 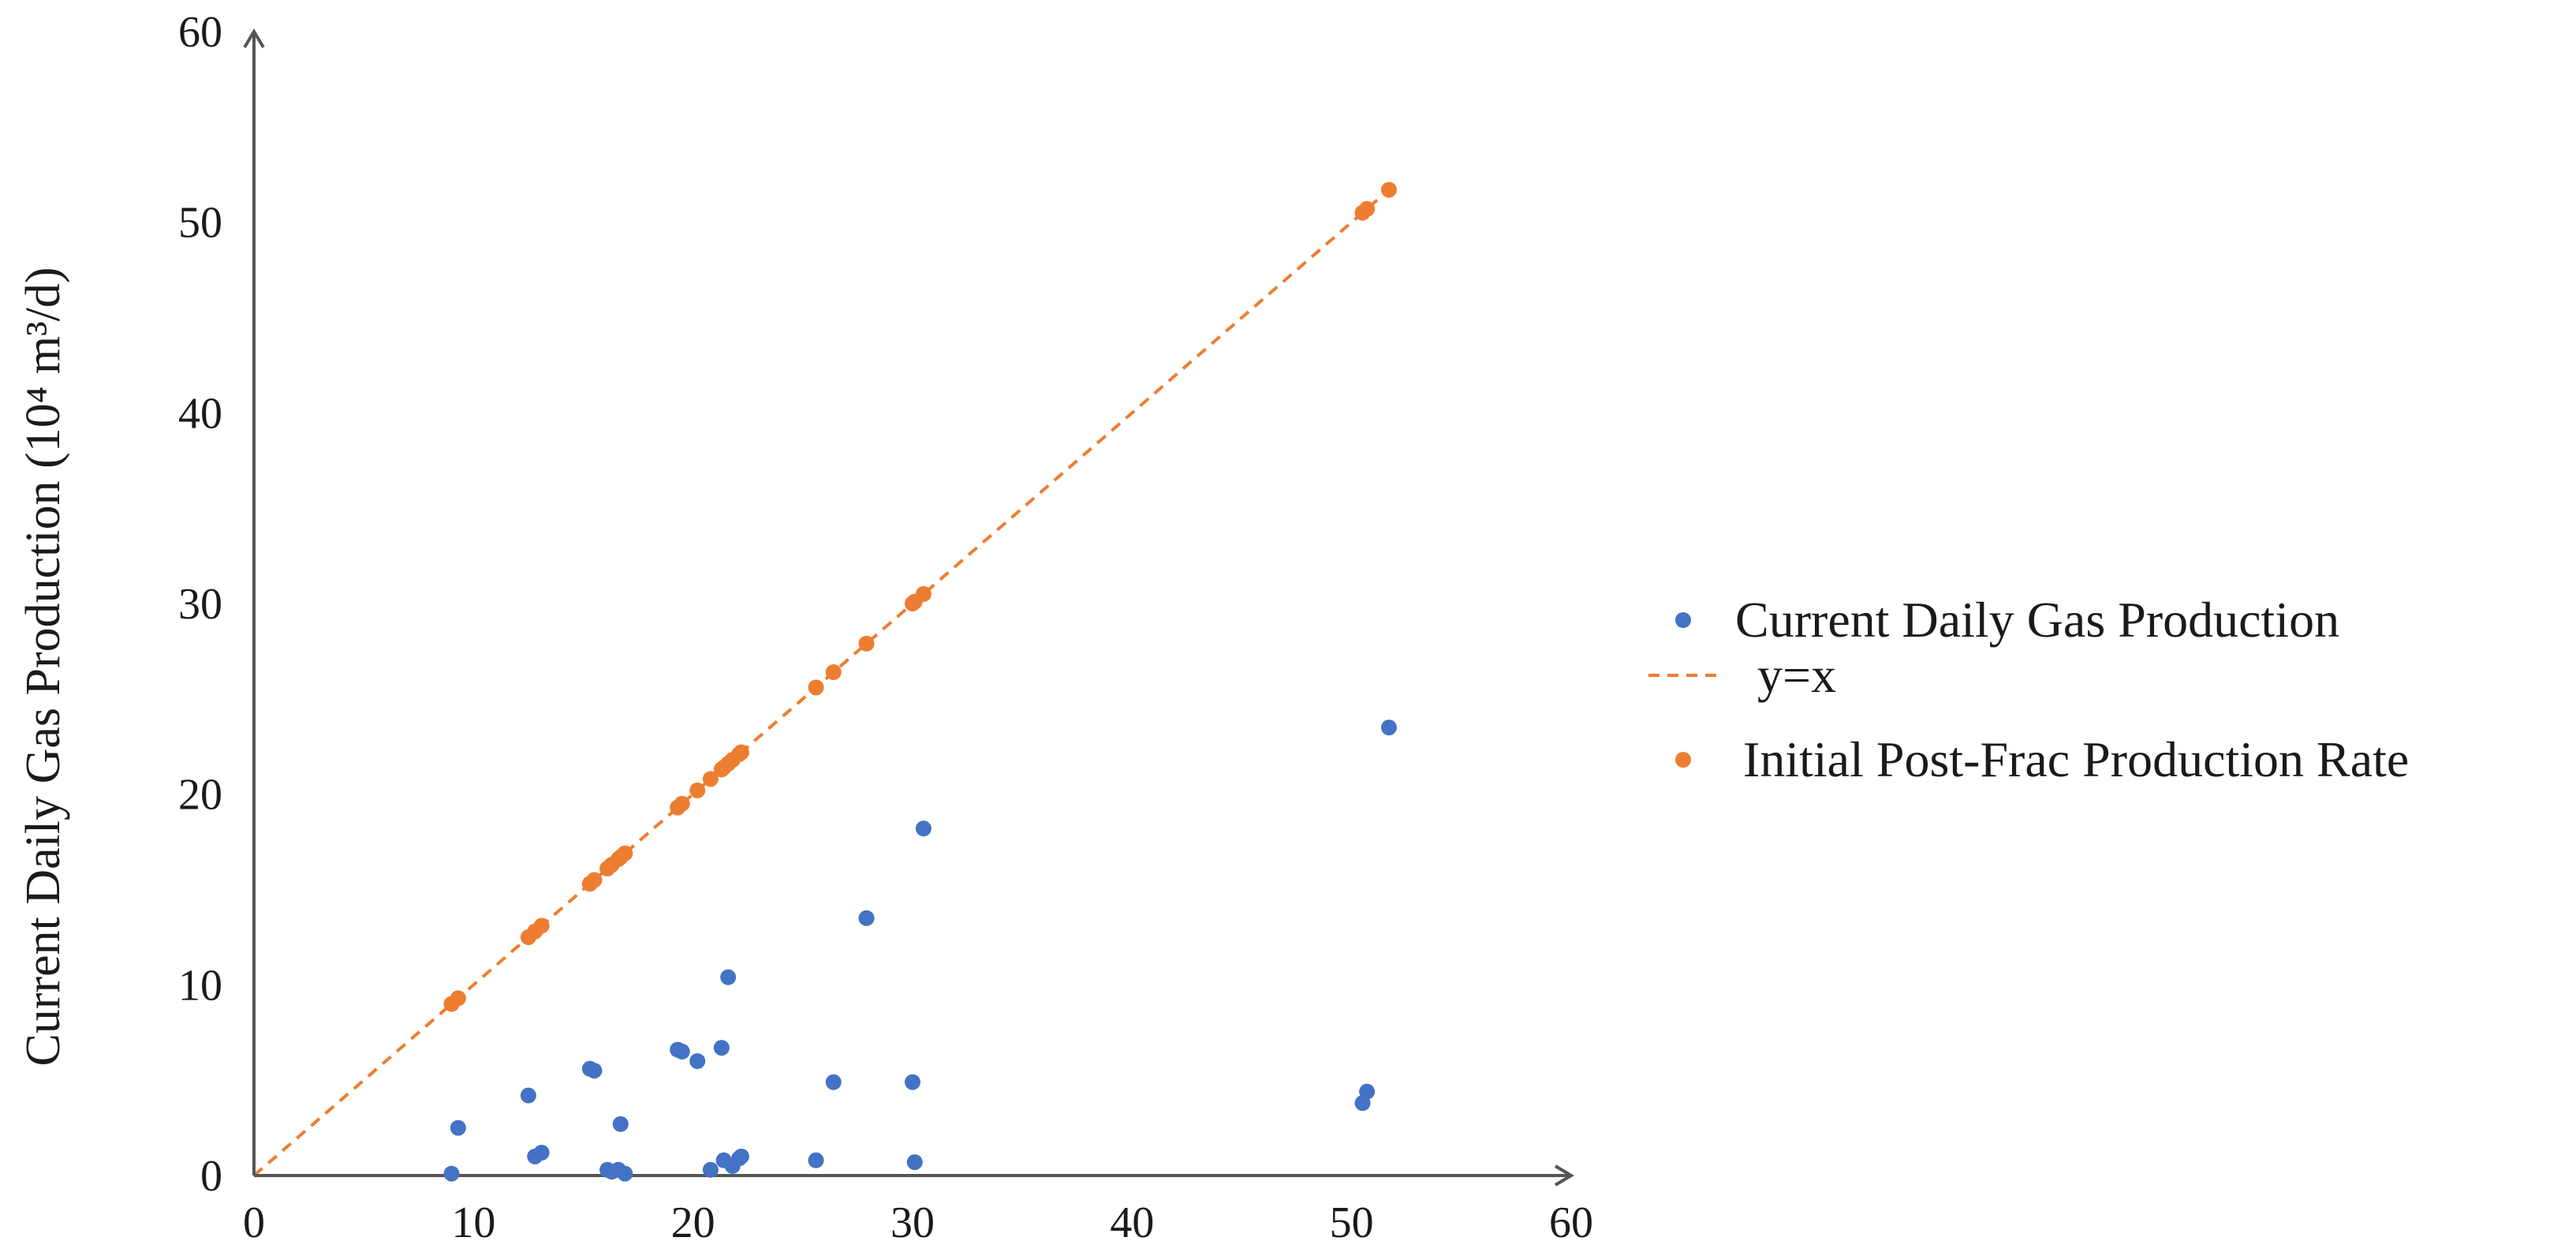 I want to click on x-tick-label: 20, so click(x=693, y=1222).